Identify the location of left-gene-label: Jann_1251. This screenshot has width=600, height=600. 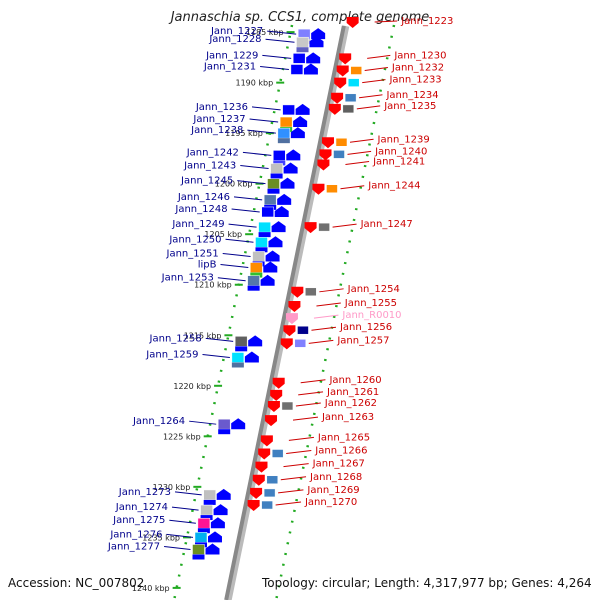
(192, 253).